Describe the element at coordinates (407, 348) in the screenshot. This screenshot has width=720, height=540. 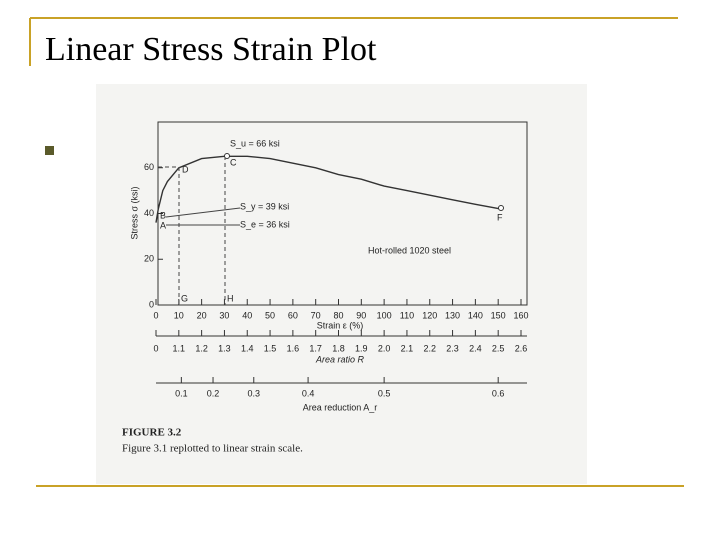
I see `area-ratio-tick-label: 2.1` at that location.